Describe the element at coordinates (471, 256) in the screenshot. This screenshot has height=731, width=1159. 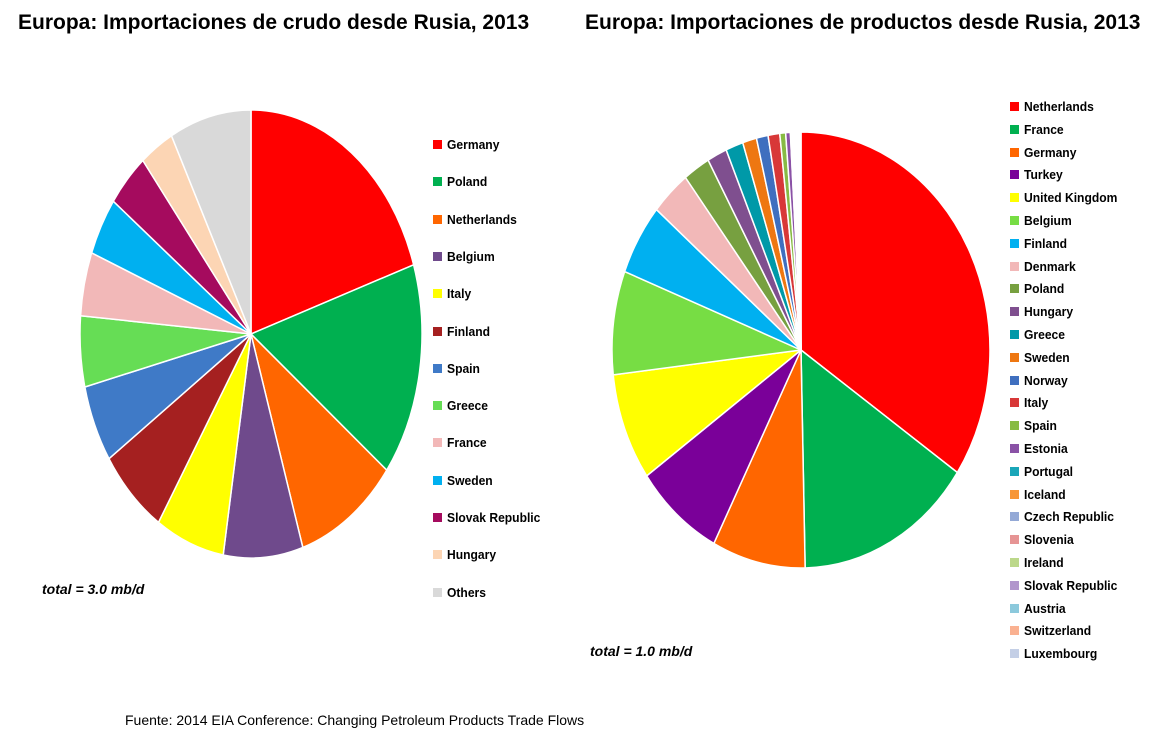
I see `legend-label: Belgium` at that location.